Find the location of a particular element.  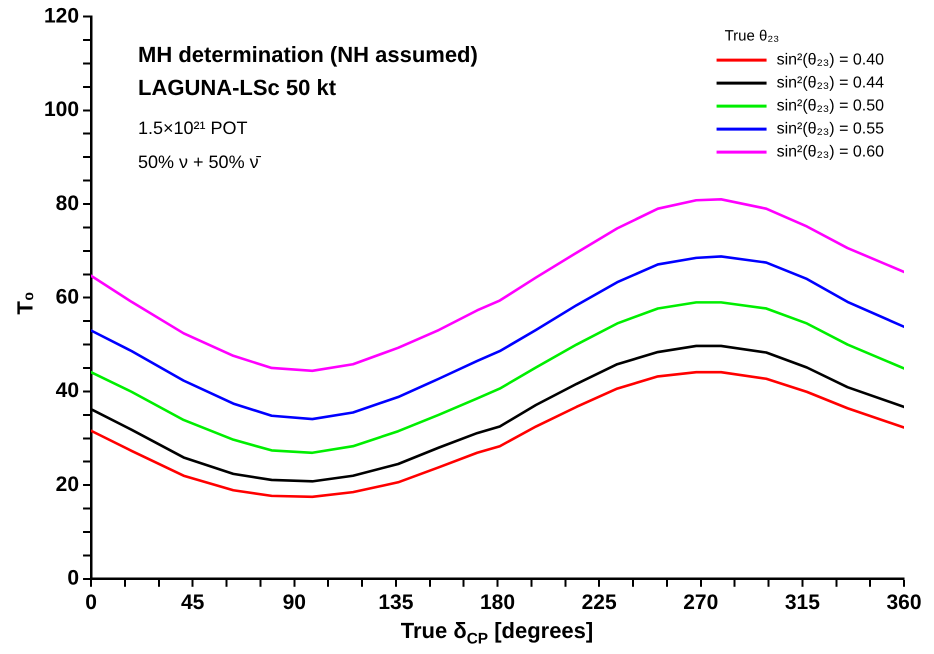

x-tick-label: 225 is located at coordinates (599, 602).